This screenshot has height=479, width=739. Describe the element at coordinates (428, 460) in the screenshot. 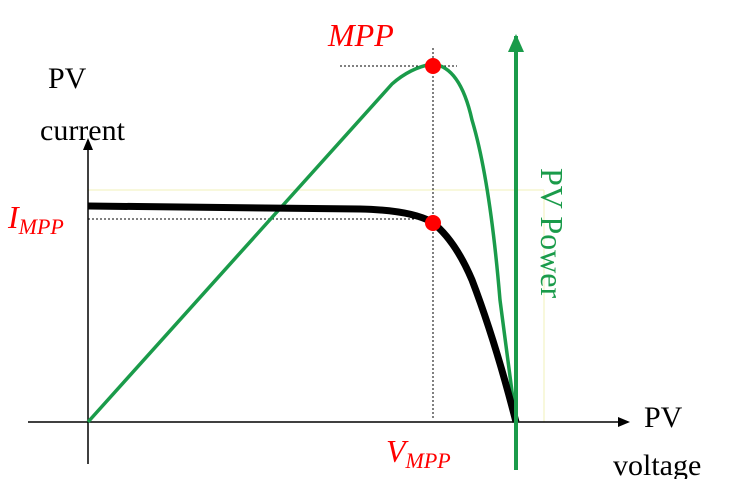

I see `v-mpp-label-sub: MPP` at that location.